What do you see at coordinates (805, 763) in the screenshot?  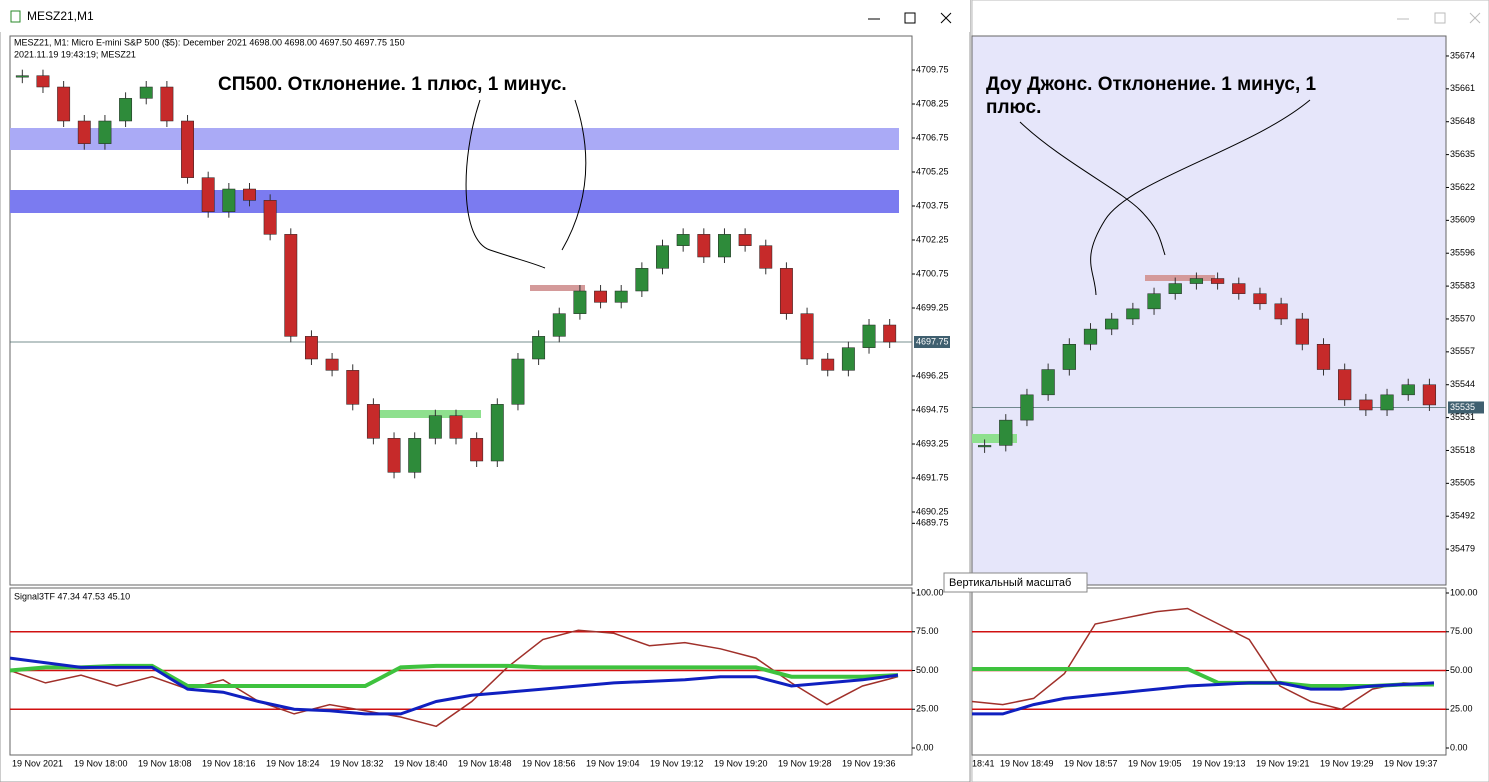 I see `time-label: 19 Nov 19:28` at bounding box center [805, 763].